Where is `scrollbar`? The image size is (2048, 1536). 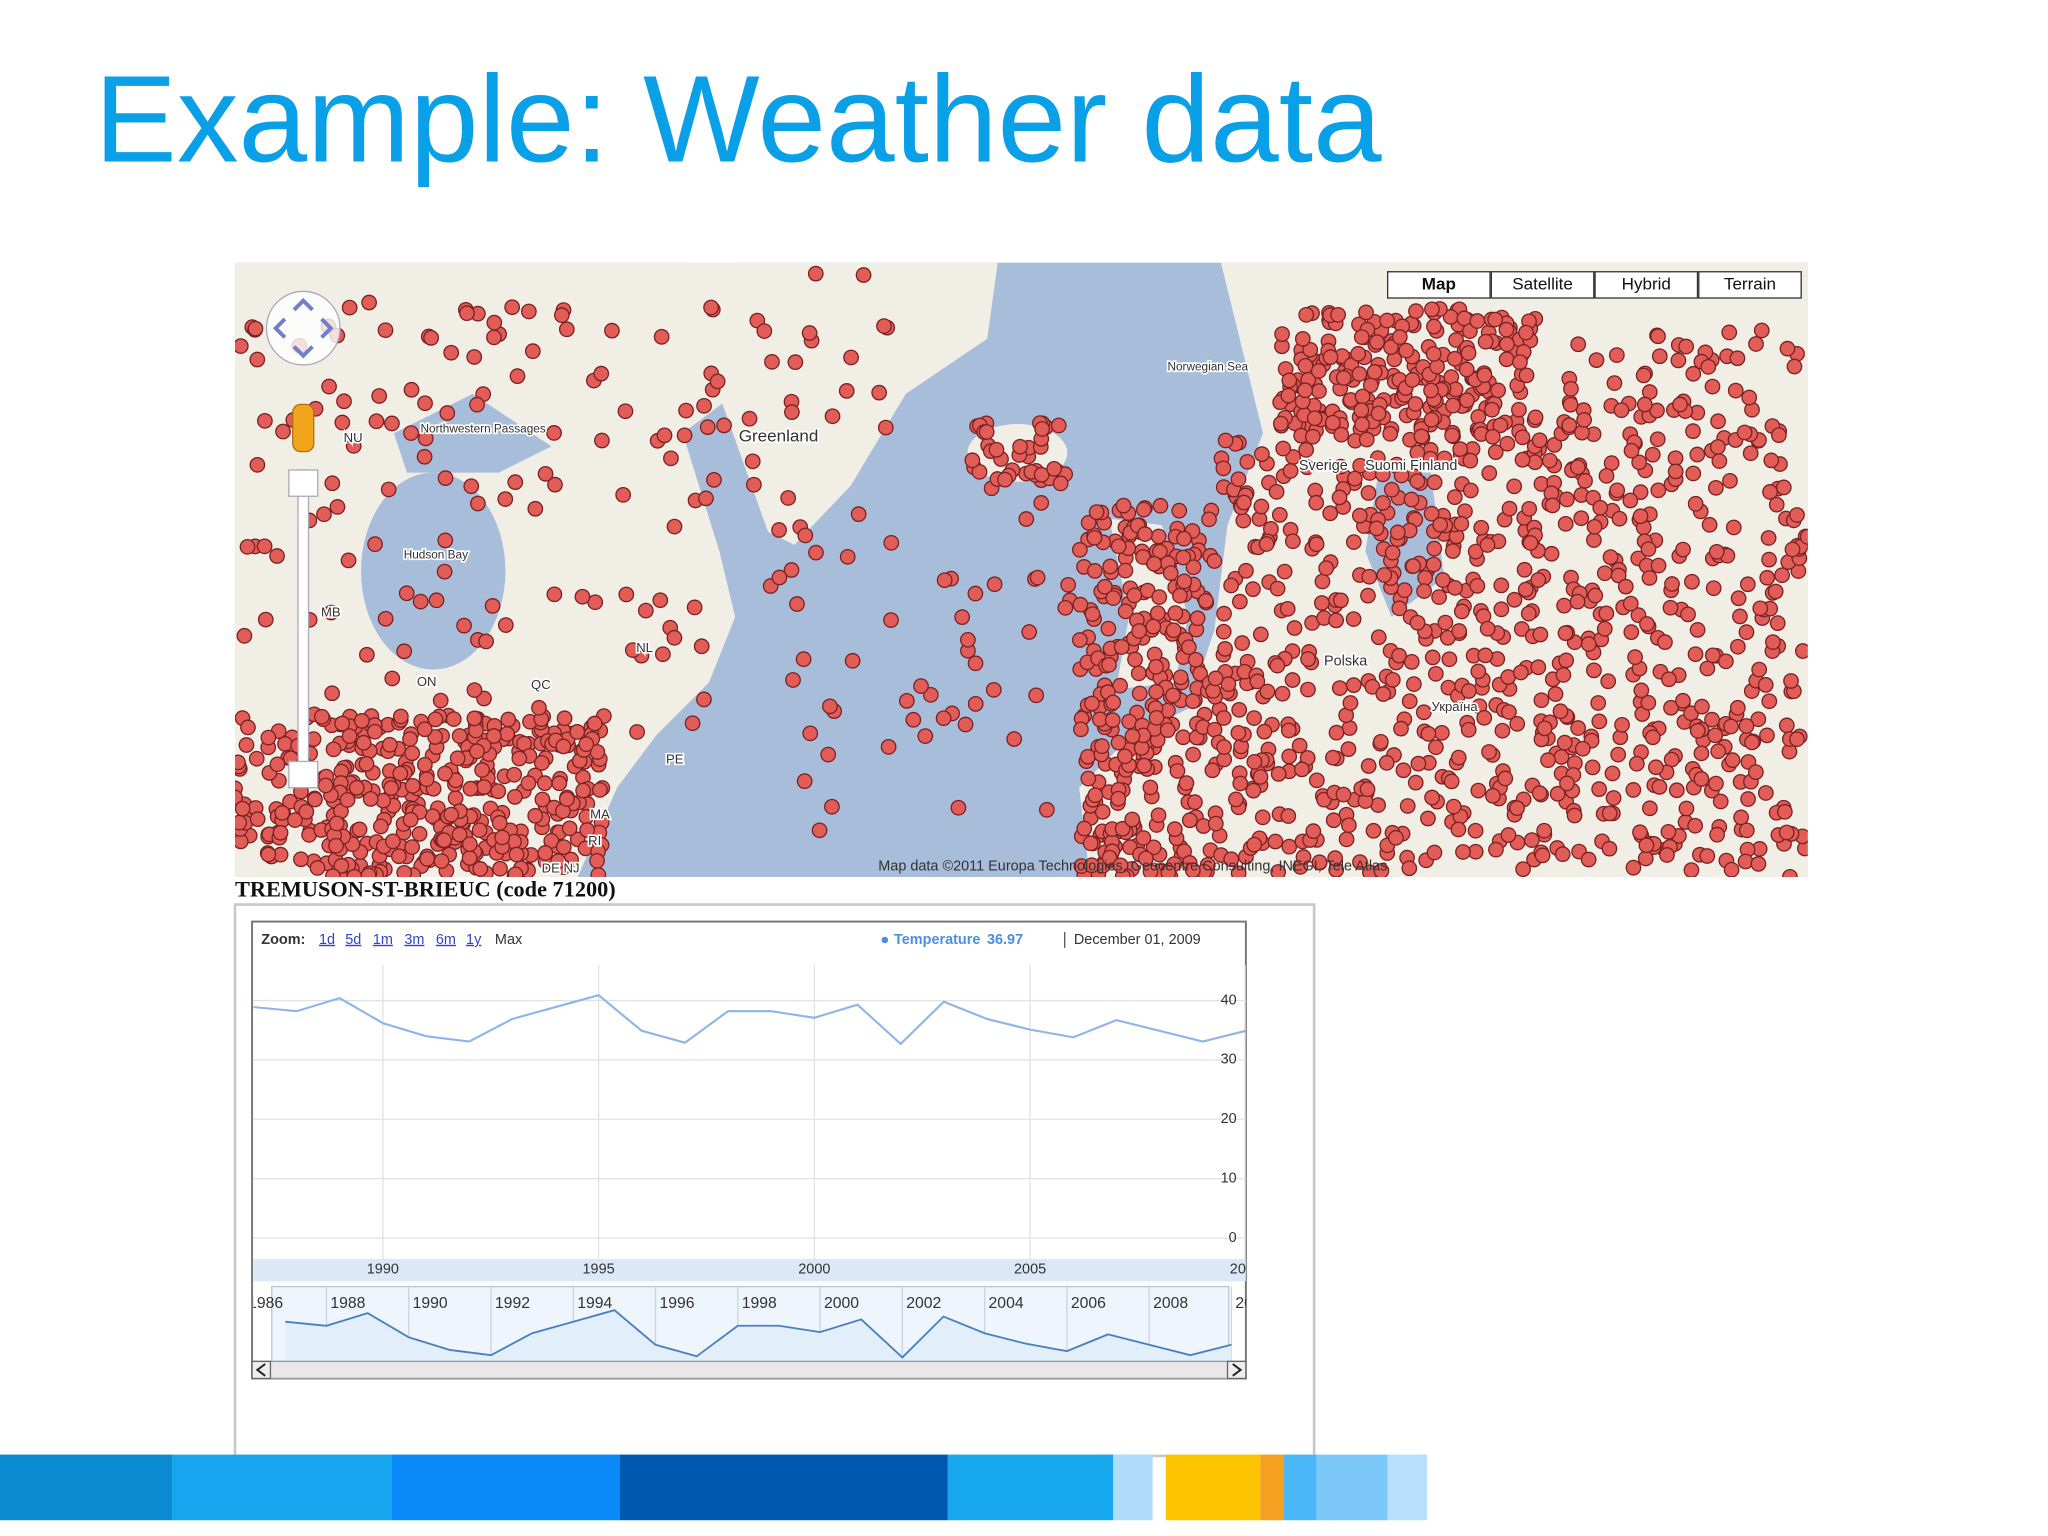
scrollbar is located at coordinates (749, 1370).